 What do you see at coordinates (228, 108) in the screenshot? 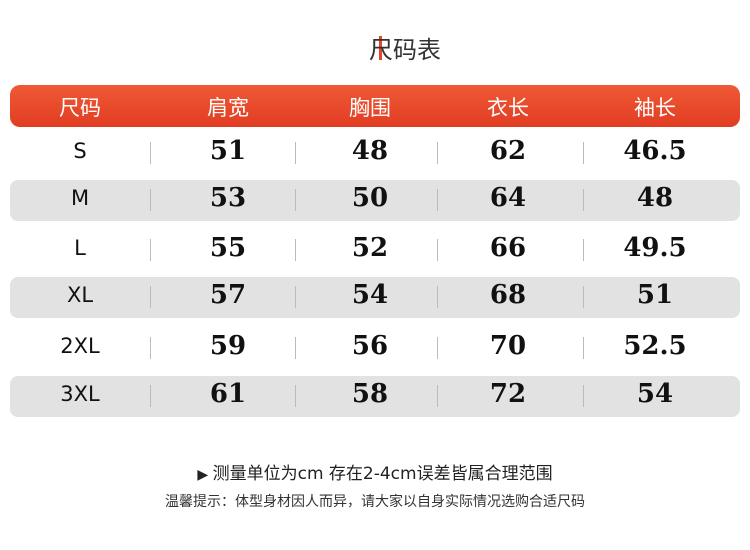
I see `header-cell: 肩宽` at bounding box center [228, 108].